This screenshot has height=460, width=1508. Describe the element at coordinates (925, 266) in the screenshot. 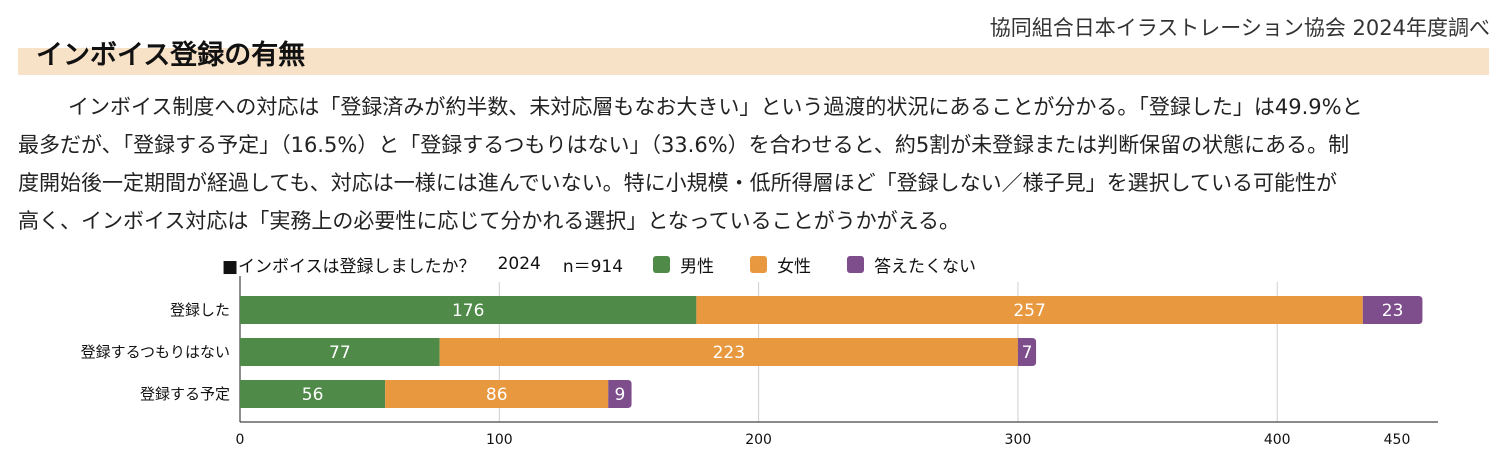

I see `legend-label-no-answer: 答えたくない` at that location.